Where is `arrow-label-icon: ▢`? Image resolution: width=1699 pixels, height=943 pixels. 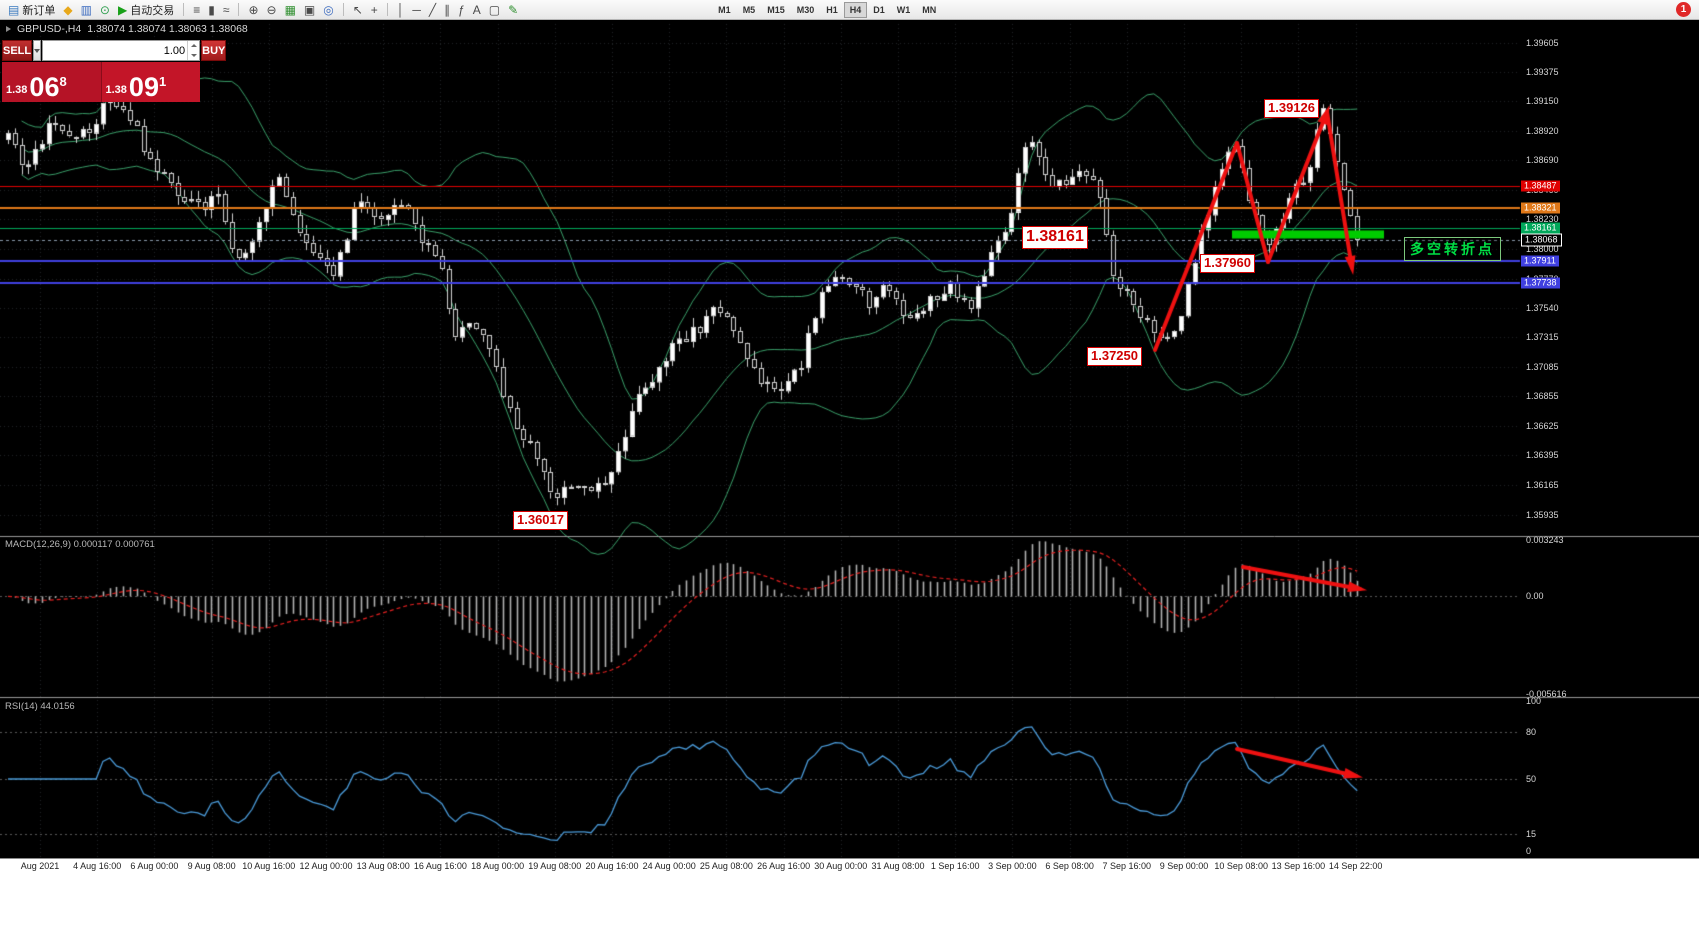
arrow-label-icon: ▢ is located at coordinates (494, 10).